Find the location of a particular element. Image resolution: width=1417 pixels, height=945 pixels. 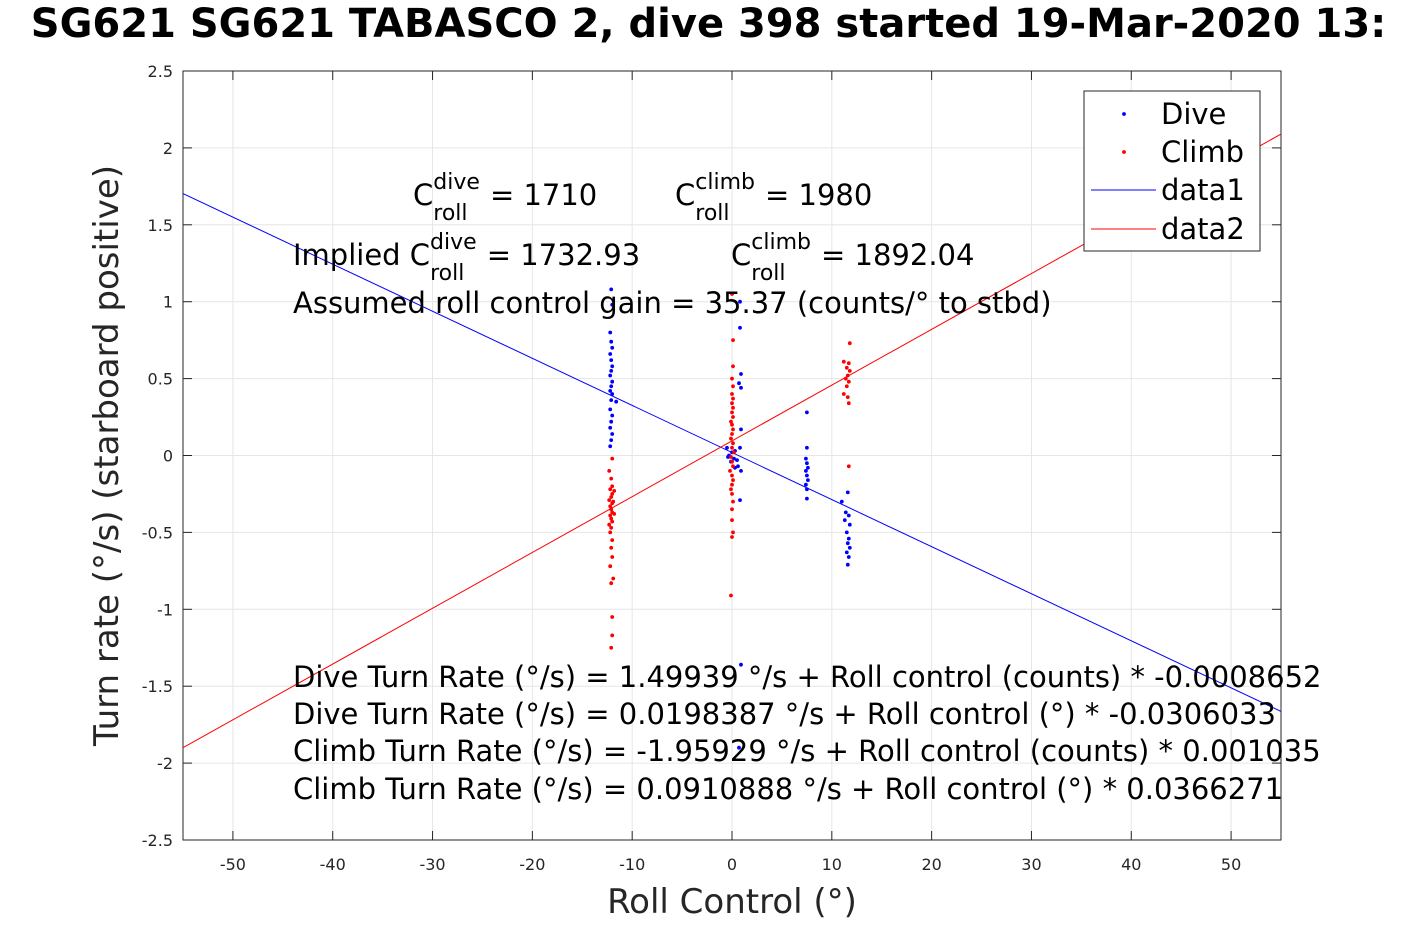

legend-entry-label: Climb is located at coordinates (1202, 152).